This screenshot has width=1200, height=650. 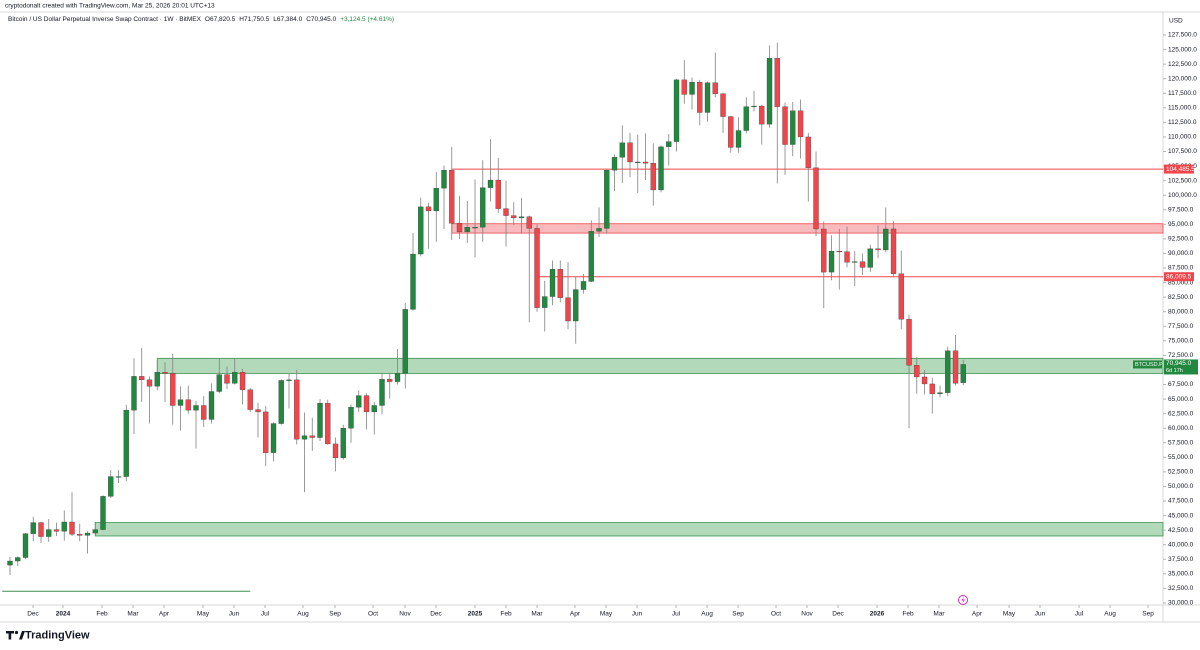 I want to click on y-tick-label: 57,500.0, so click(x=1181, y=442).